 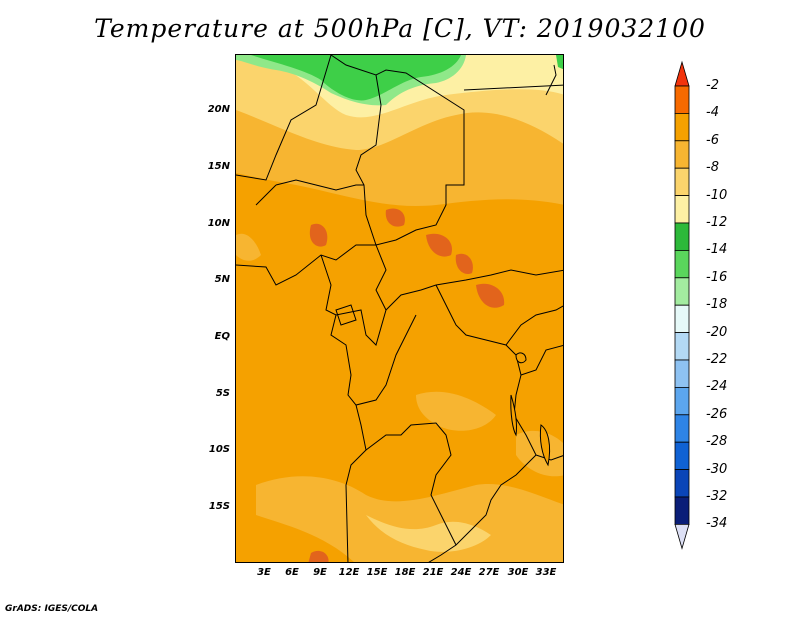 What do you see at coordinates (489, 572) in the screenshot?
I see `lon-label: 27E` at bounding box center [489, 572].